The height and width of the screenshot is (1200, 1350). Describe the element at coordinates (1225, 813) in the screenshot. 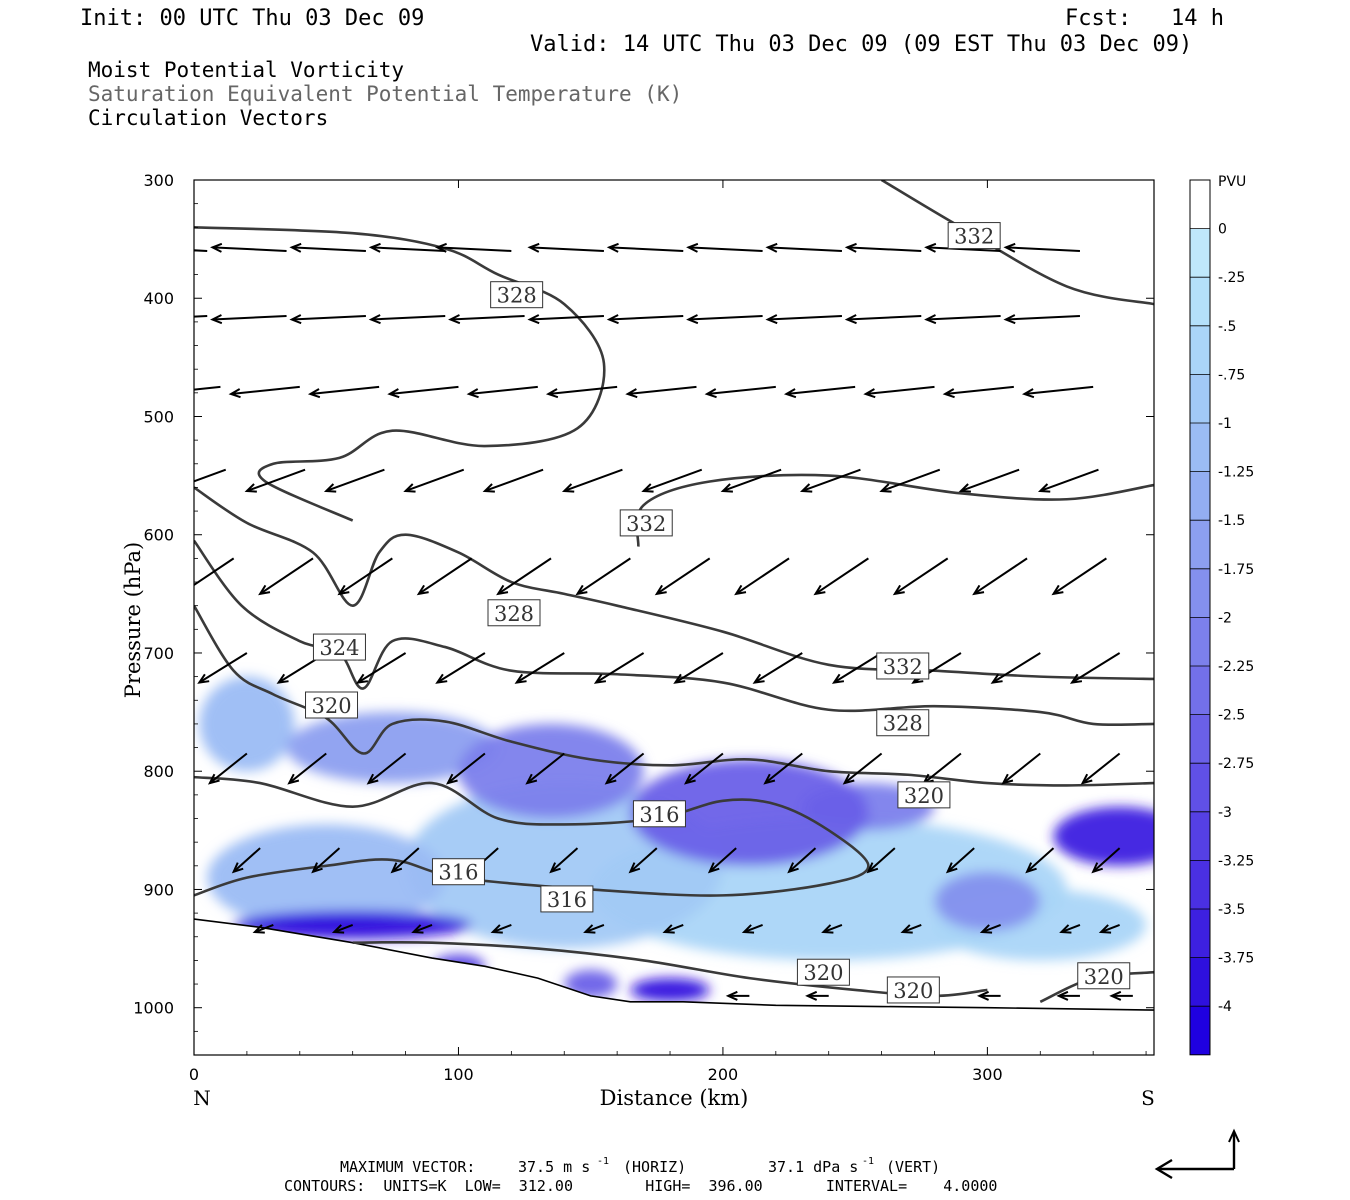

I see `colorbar-label: -3` at that location.